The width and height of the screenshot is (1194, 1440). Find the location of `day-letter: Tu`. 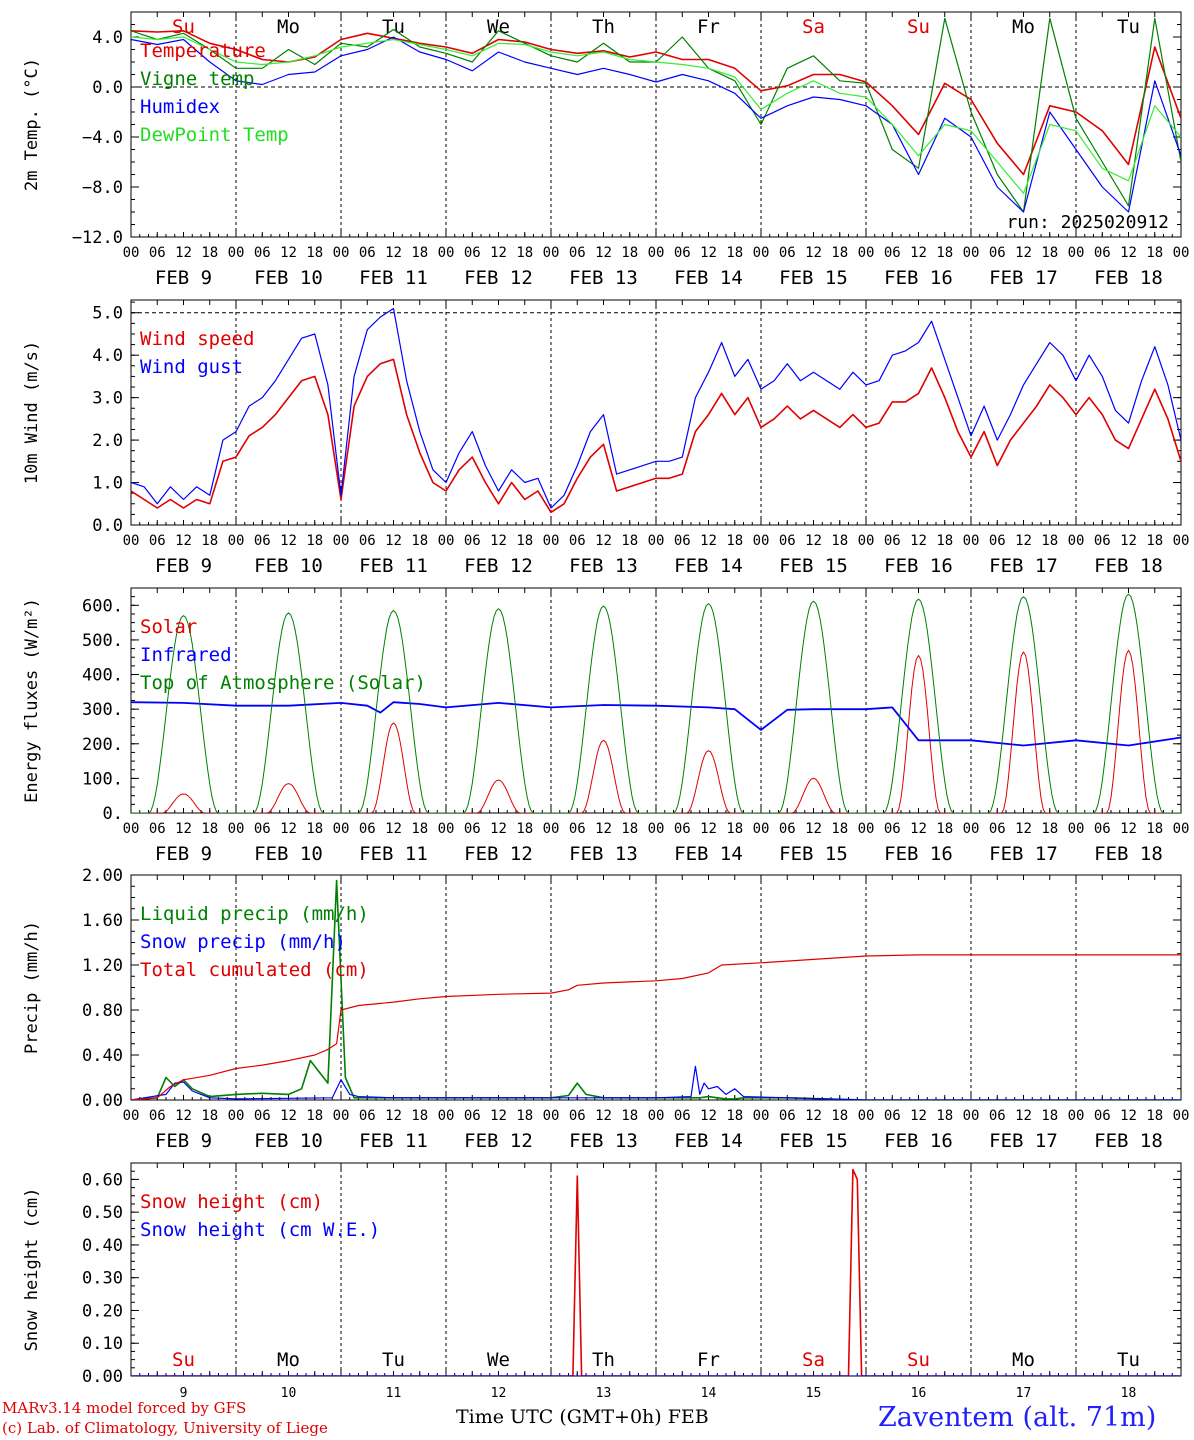

day-letter: Tu is located at coordinates (393, 27).